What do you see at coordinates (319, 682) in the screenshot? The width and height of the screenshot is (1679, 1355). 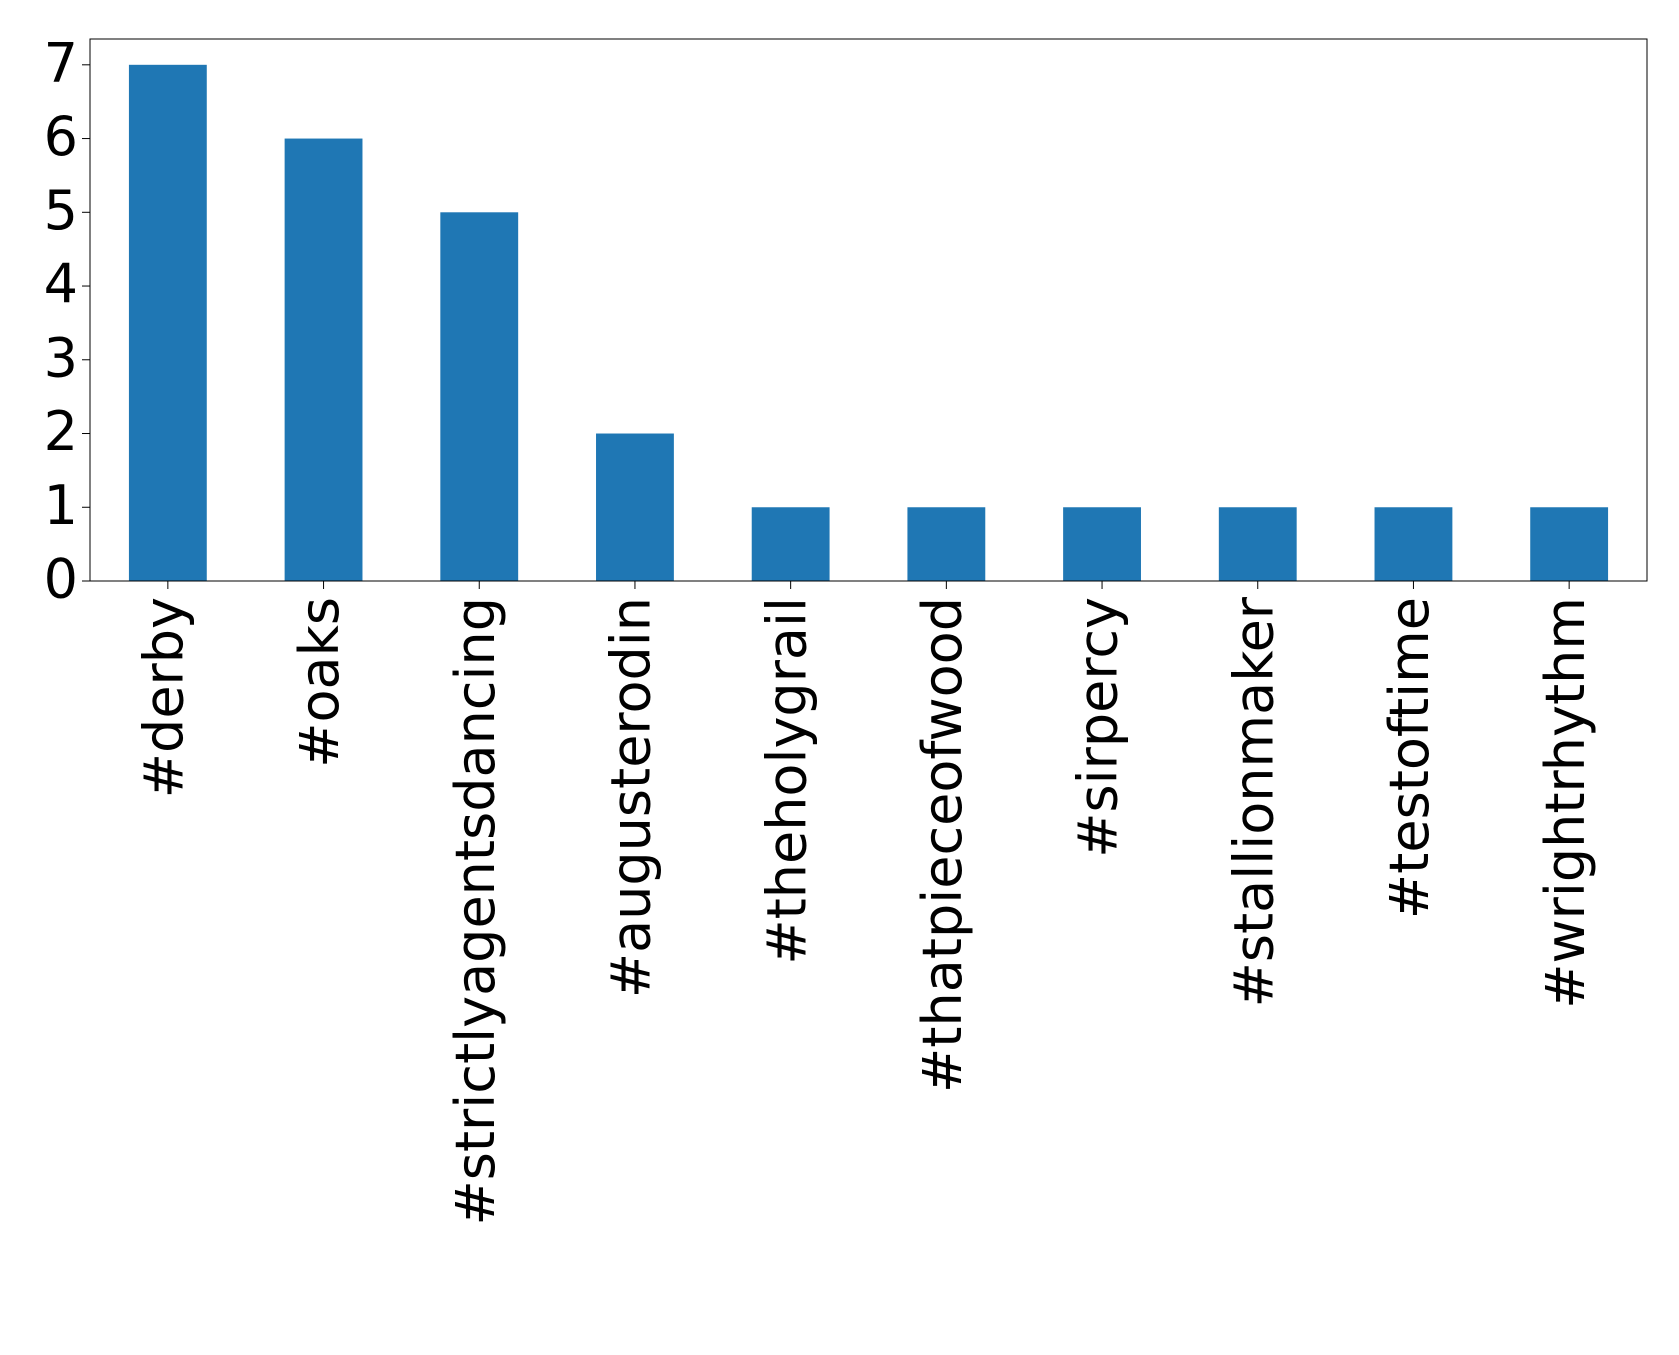 I see `x-tick-label: #oaks` at bounding box center [319, 682].